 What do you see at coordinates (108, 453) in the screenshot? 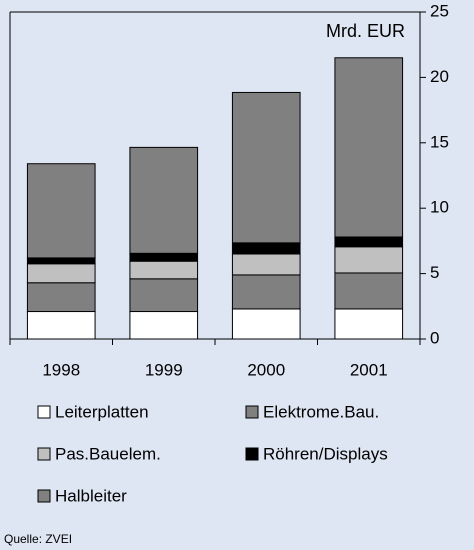
I see `legend-label: Pas.Bauelem.` at bounding box center [108, 453].